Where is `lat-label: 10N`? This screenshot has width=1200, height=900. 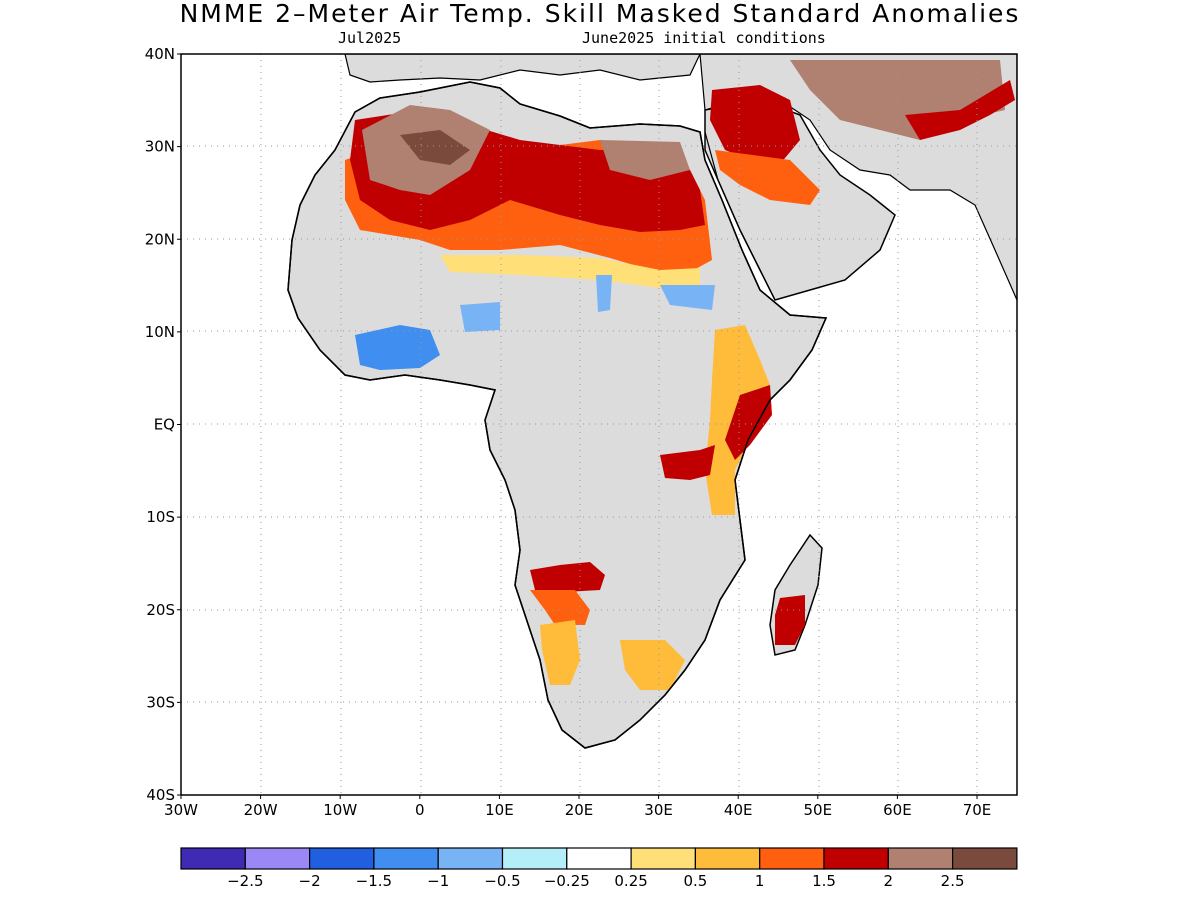
lat-label: 10N is located at coordinates (160, 332).